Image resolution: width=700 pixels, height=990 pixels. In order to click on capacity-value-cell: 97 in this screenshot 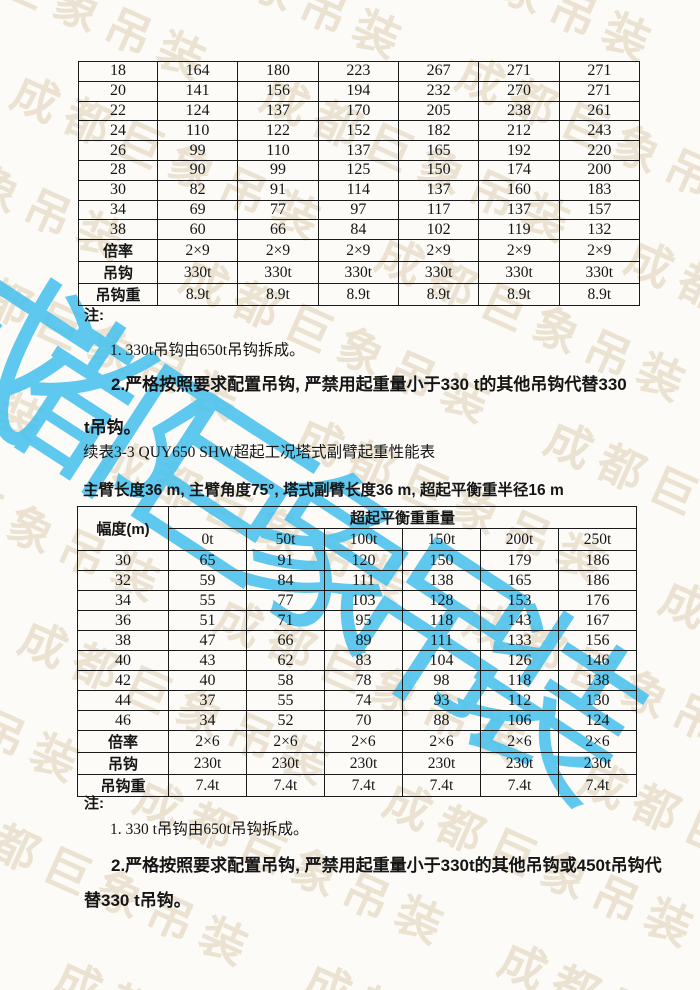, I will do `click(358, 210)`.